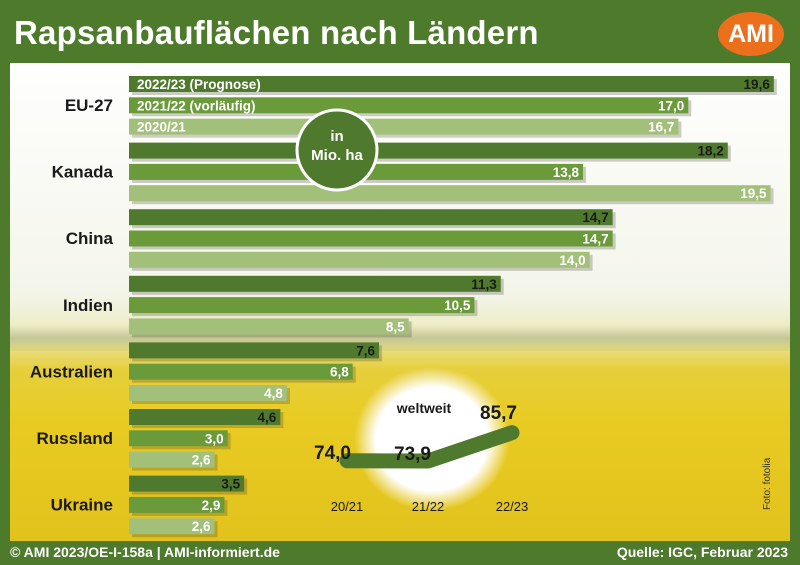 This screenshot has height=565, width=800. I want to click on source-footer: Quelle: IGC, Februar 2023, so click(702, 552).